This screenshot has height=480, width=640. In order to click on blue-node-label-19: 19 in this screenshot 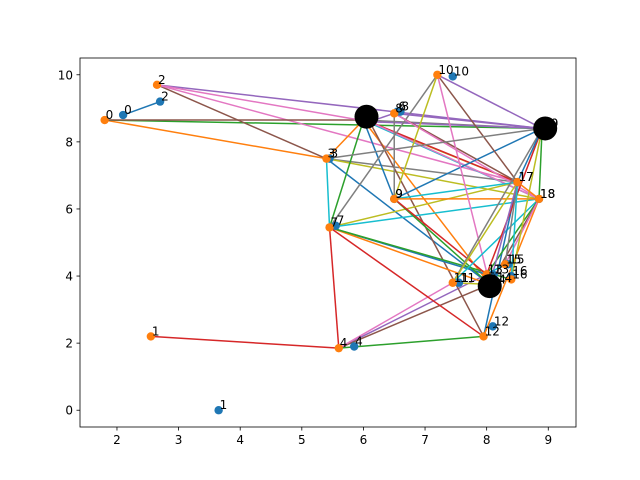, I will do `click(550, 123)`.